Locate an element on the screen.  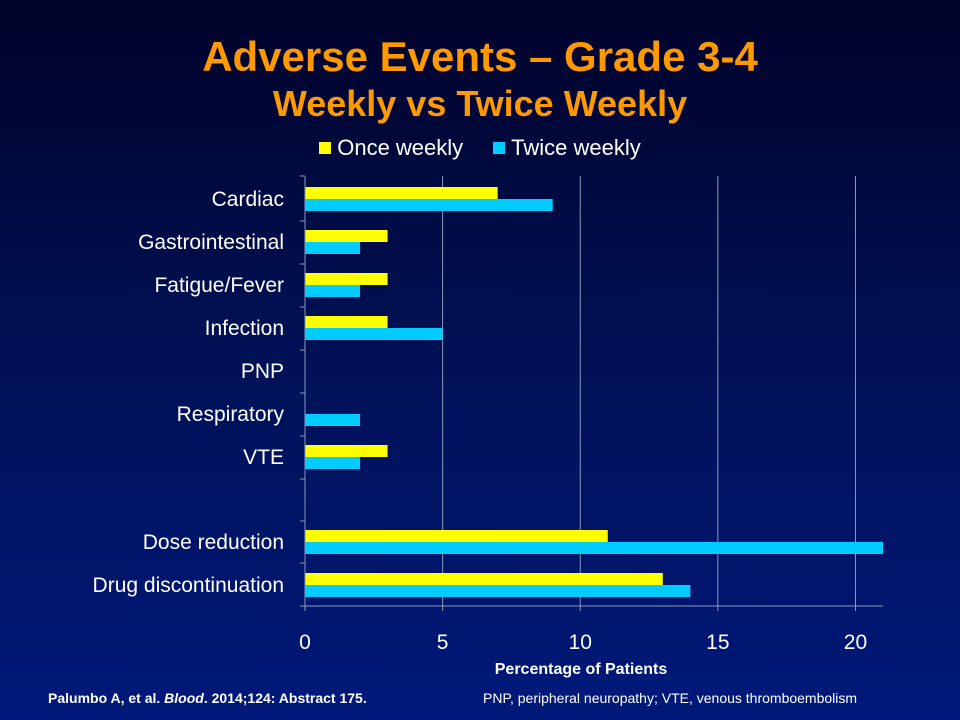
bar-once-dose-reduction is located at coordinates (456, 536).